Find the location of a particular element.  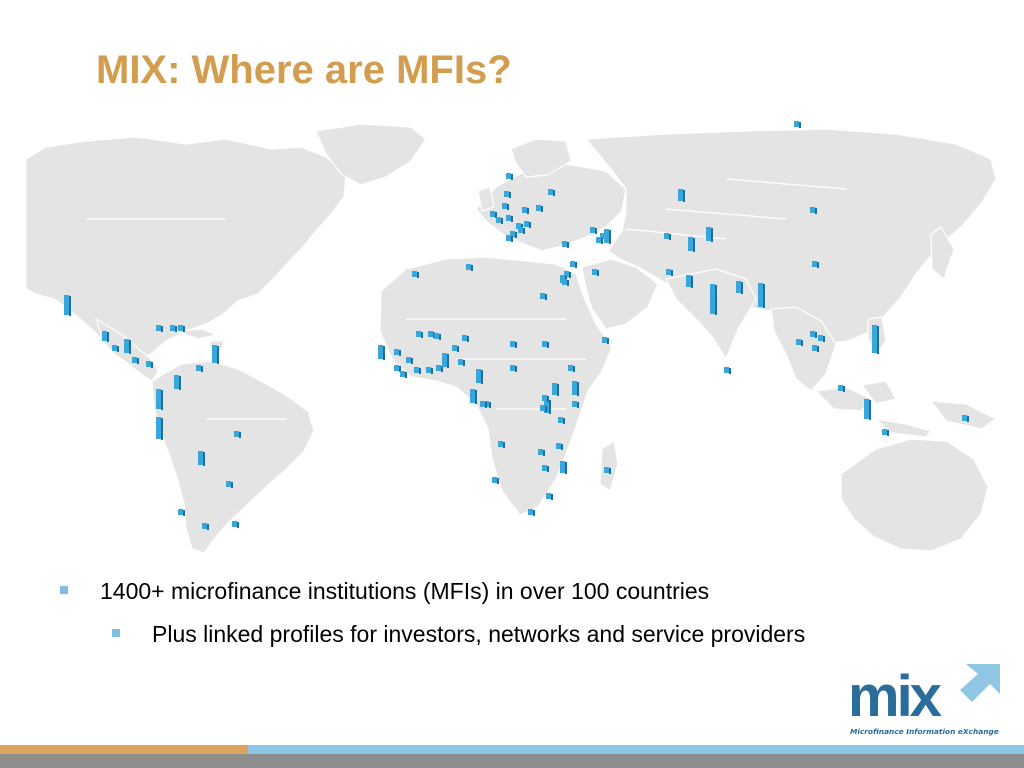

mix-logo: mix is located at coordinates (924, 696).